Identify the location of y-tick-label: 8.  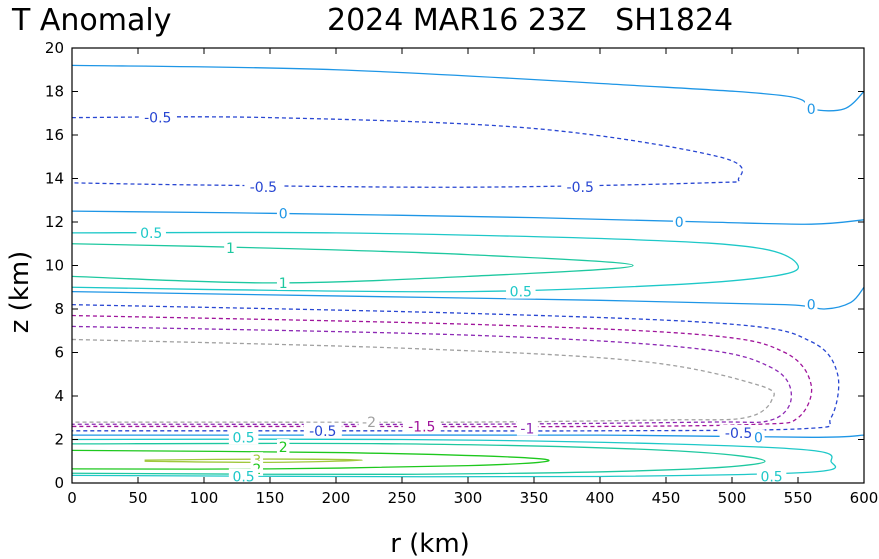
(59, 309).